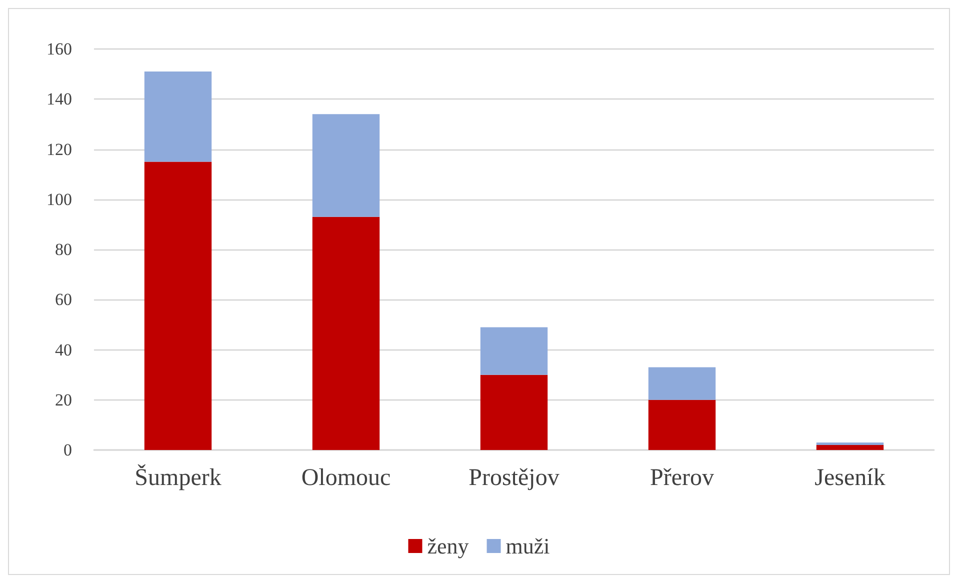 Image resolution: width=957 pixels, height=581 pixels. Describe the element at coordinates (448, 546) in the screenshot. I see `legend-label: ženy` at that location.